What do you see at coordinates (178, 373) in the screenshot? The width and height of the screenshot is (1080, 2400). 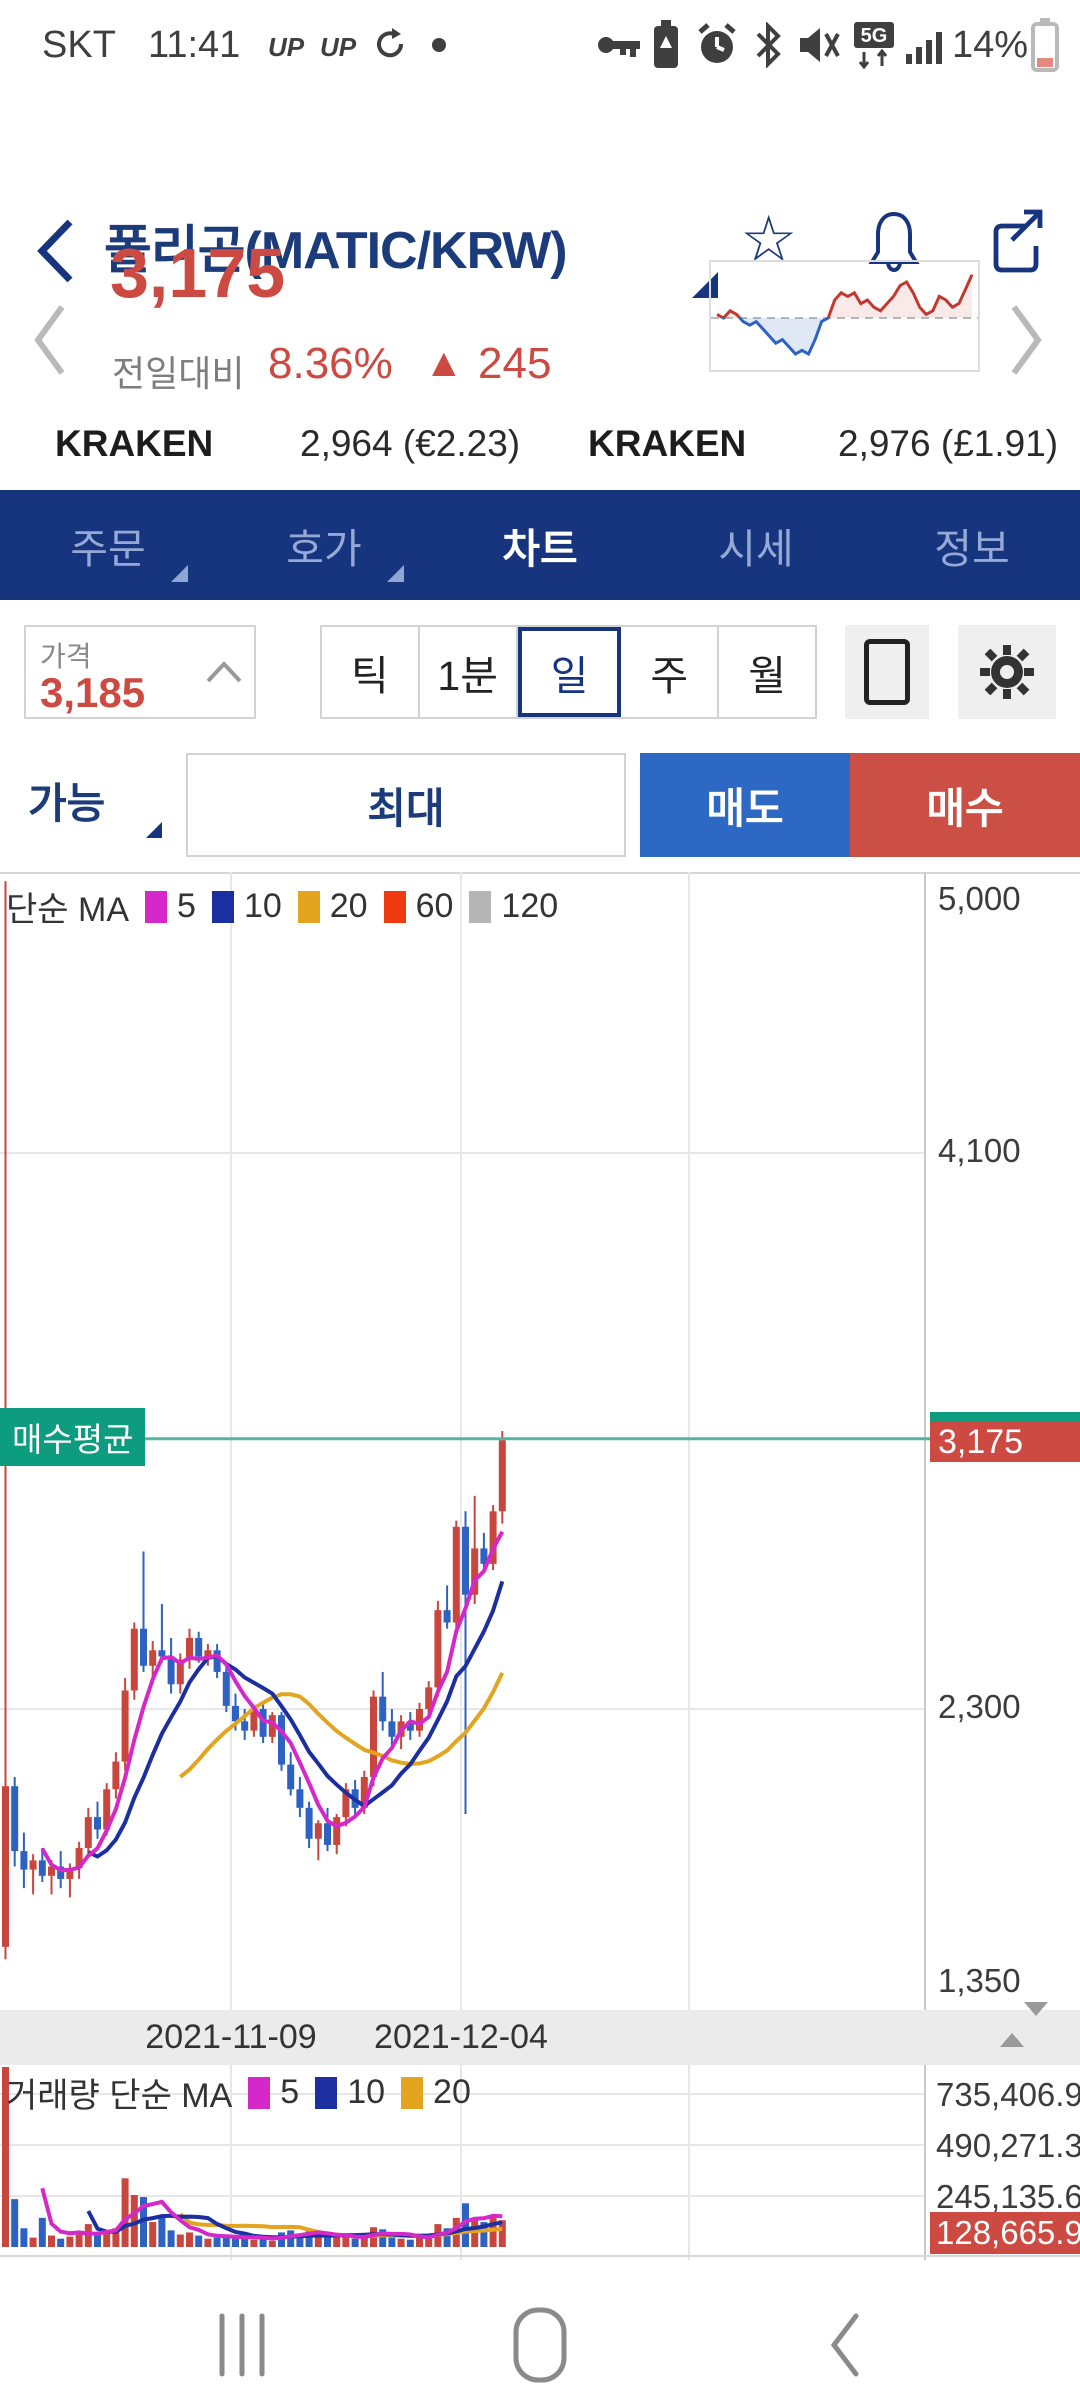 I see `change-label: 전일대비` at bounding box center [178, 373].